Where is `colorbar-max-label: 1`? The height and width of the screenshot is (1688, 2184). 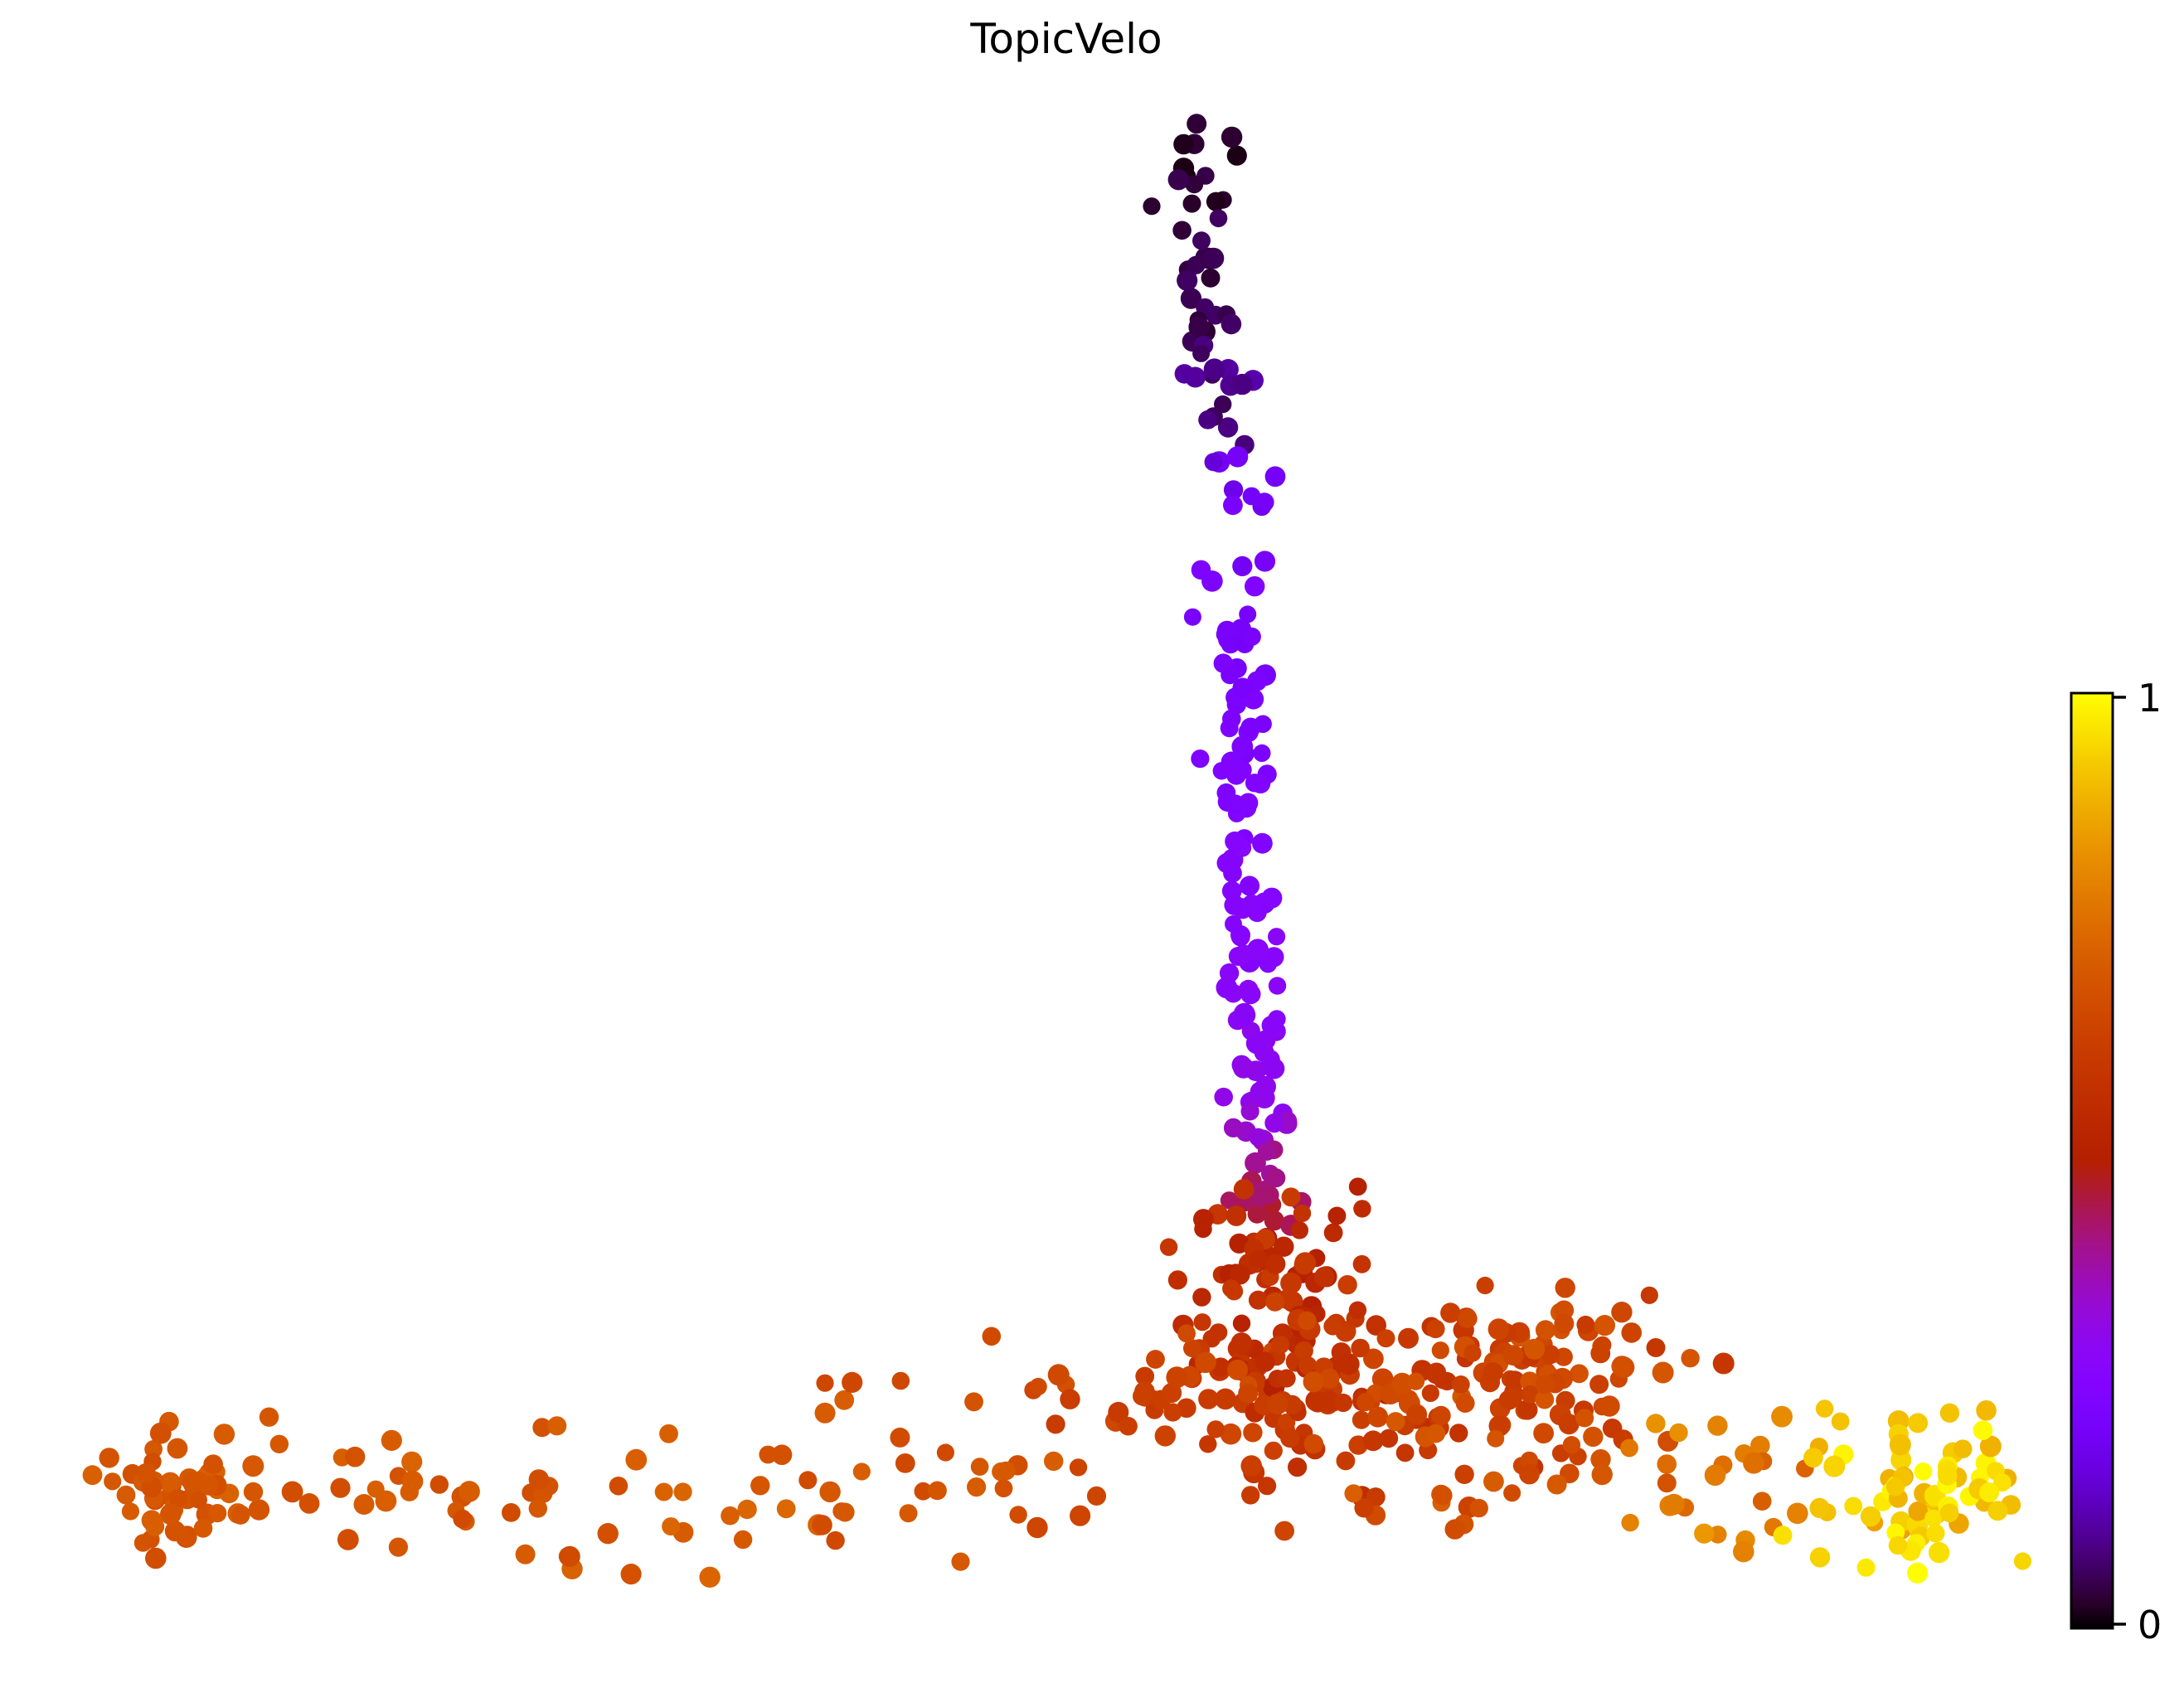 colorbar-max-label: 1 is located at coordinates (2150, 698).